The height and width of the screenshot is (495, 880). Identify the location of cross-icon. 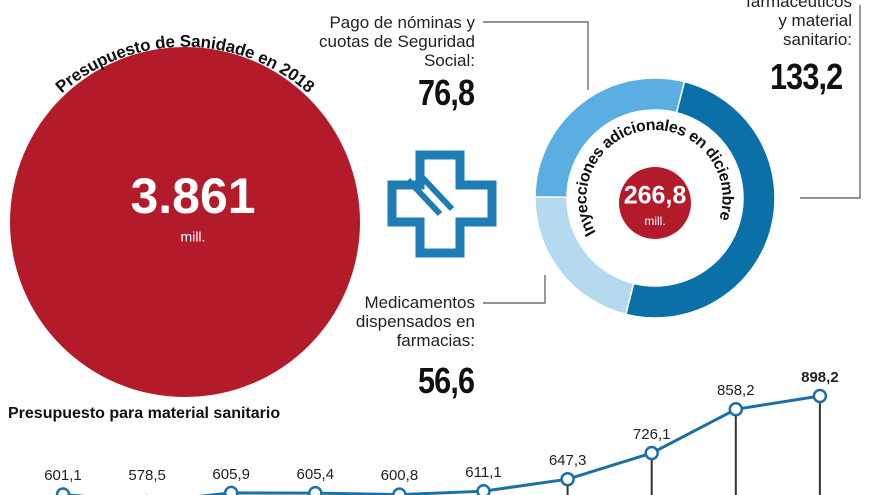
(442, 204).